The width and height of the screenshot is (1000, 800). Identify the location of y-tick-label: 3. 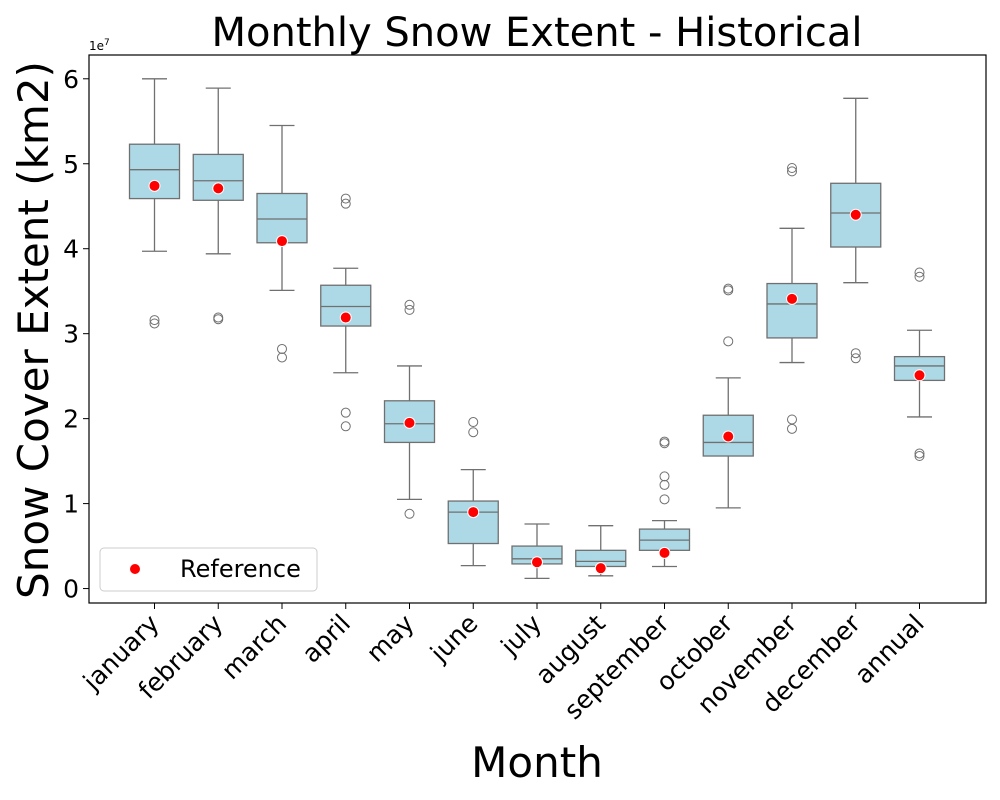
(71, 334).